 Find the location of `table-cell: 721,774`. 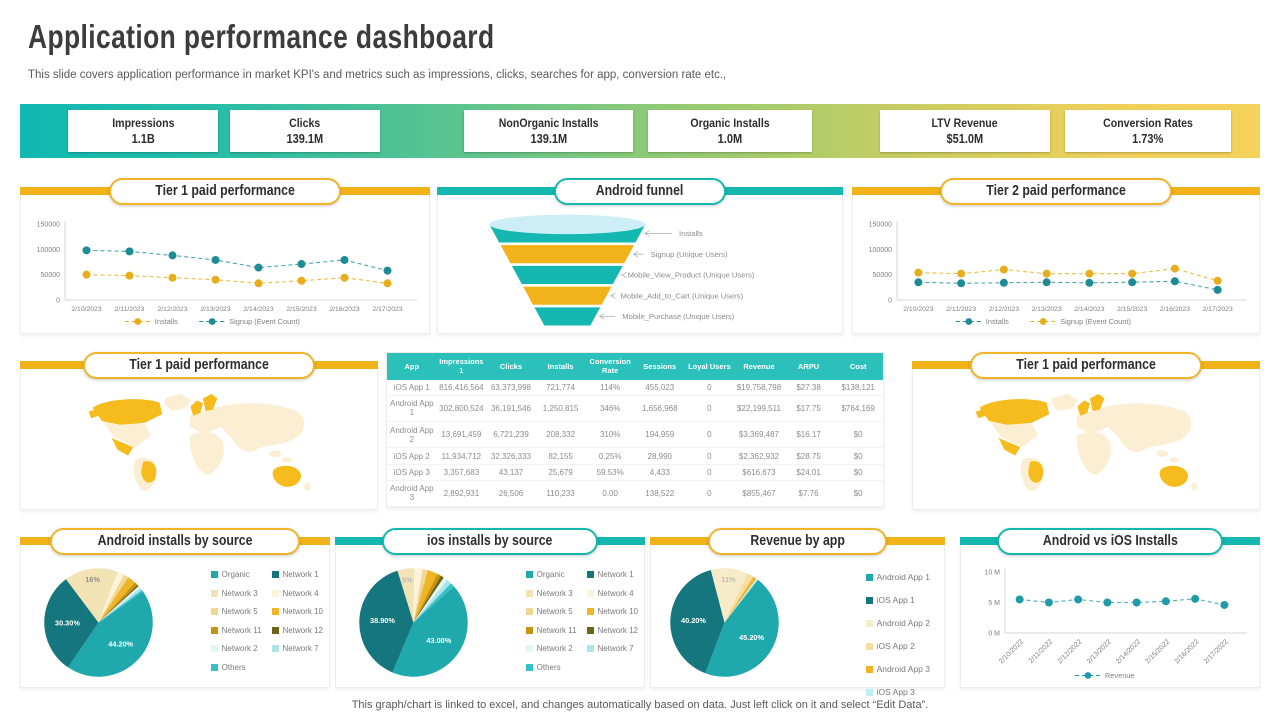

table-cell: 721,774 is located at coordinates (560, 387).